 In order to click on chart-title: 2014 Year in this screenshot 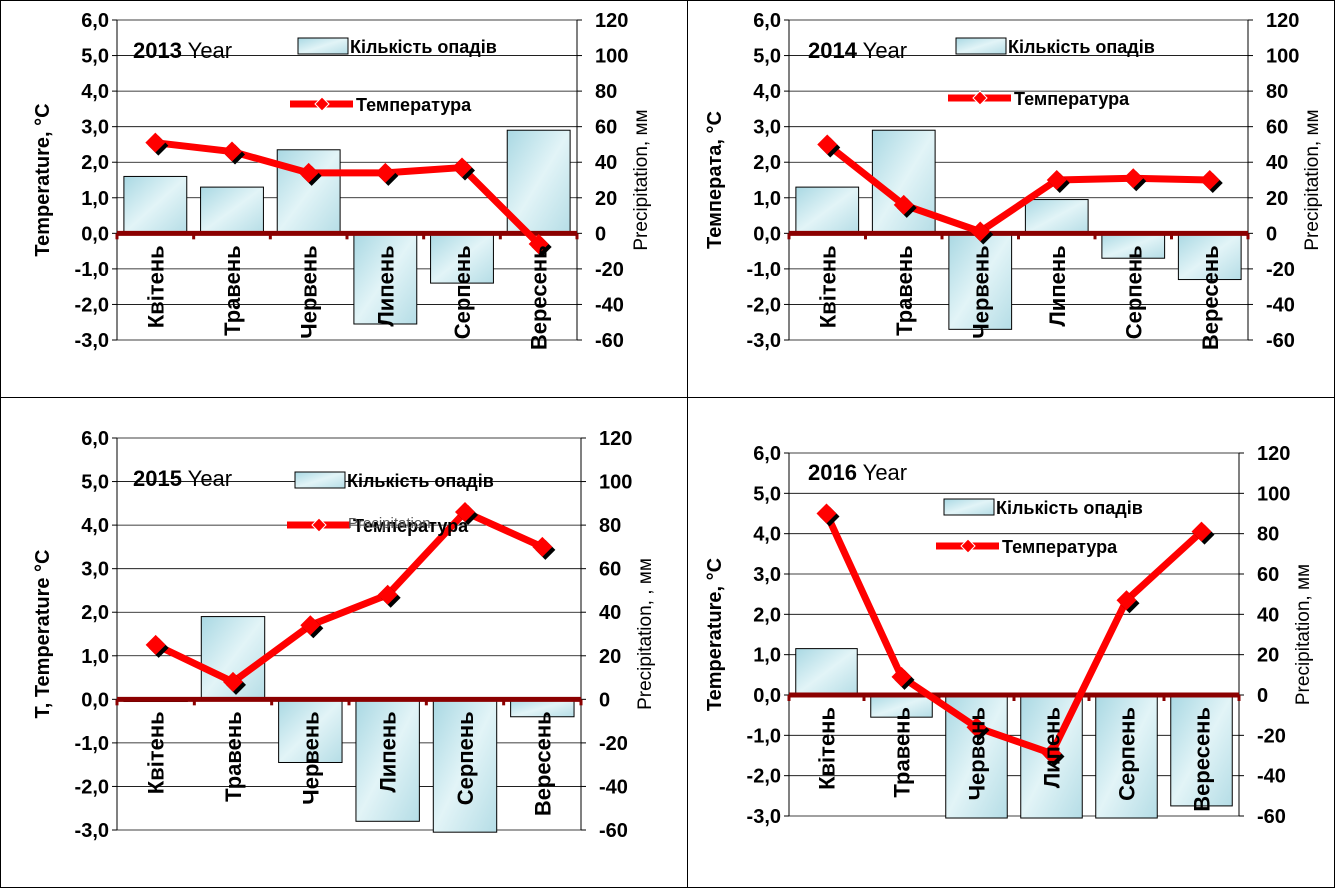, I will do `click(857, 50)`.